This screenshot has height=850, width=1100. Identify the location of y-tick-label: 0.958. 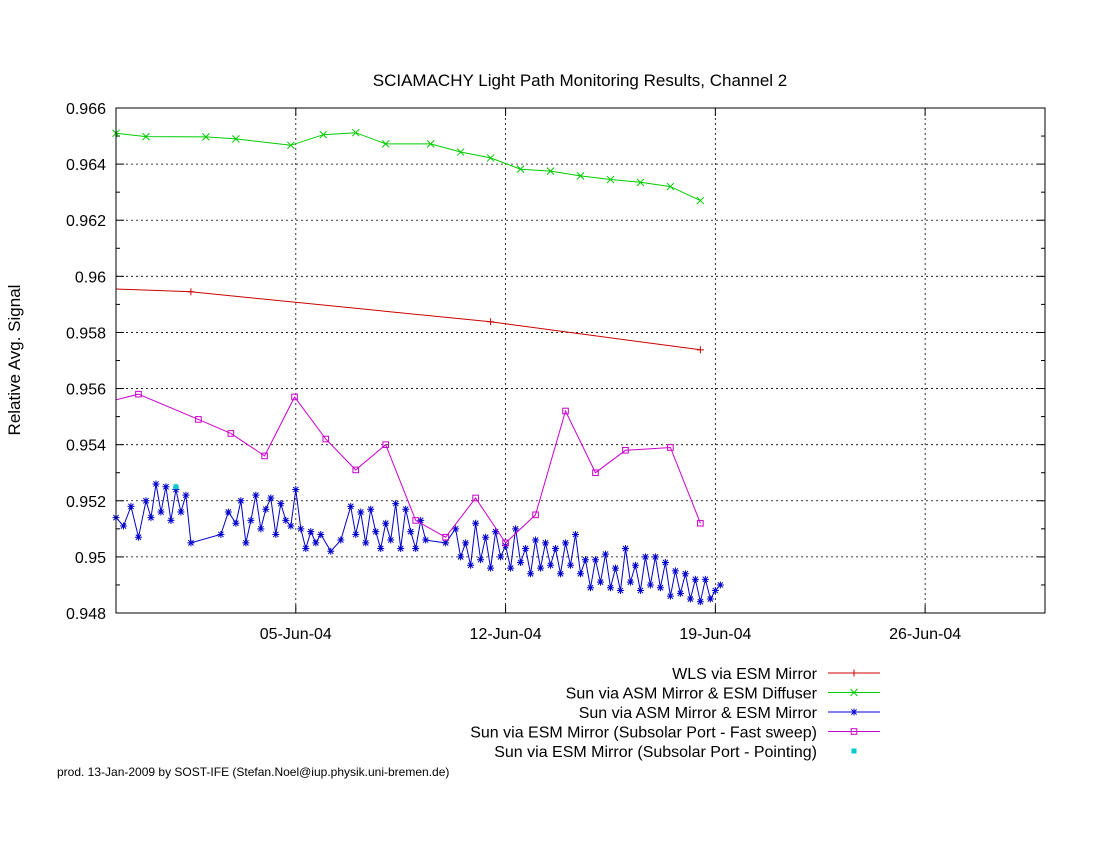
(86, 333).